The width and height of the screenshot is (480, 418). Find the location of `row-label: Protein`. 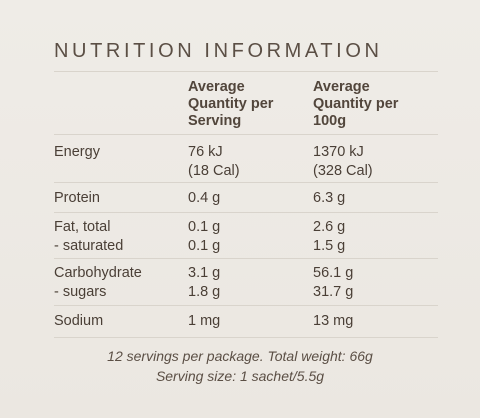

row-label: Protein is located at coordinates (77, 198).